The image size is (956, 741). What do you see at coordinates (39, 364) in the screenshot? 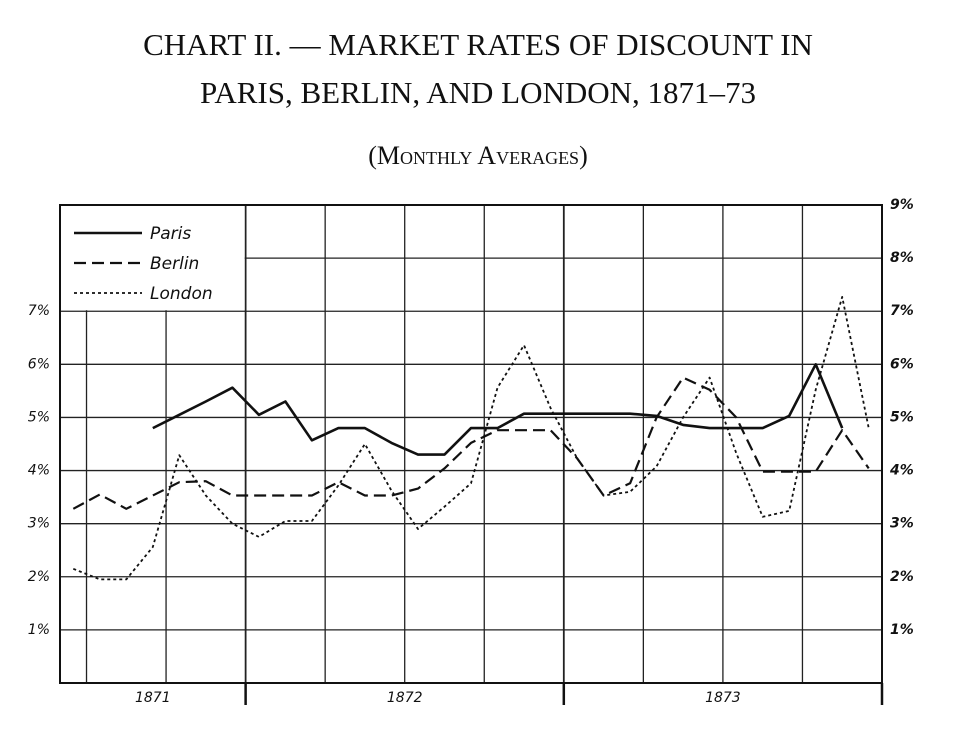
I see `y-tick-label: 6%` at bounding box center [39, 364].